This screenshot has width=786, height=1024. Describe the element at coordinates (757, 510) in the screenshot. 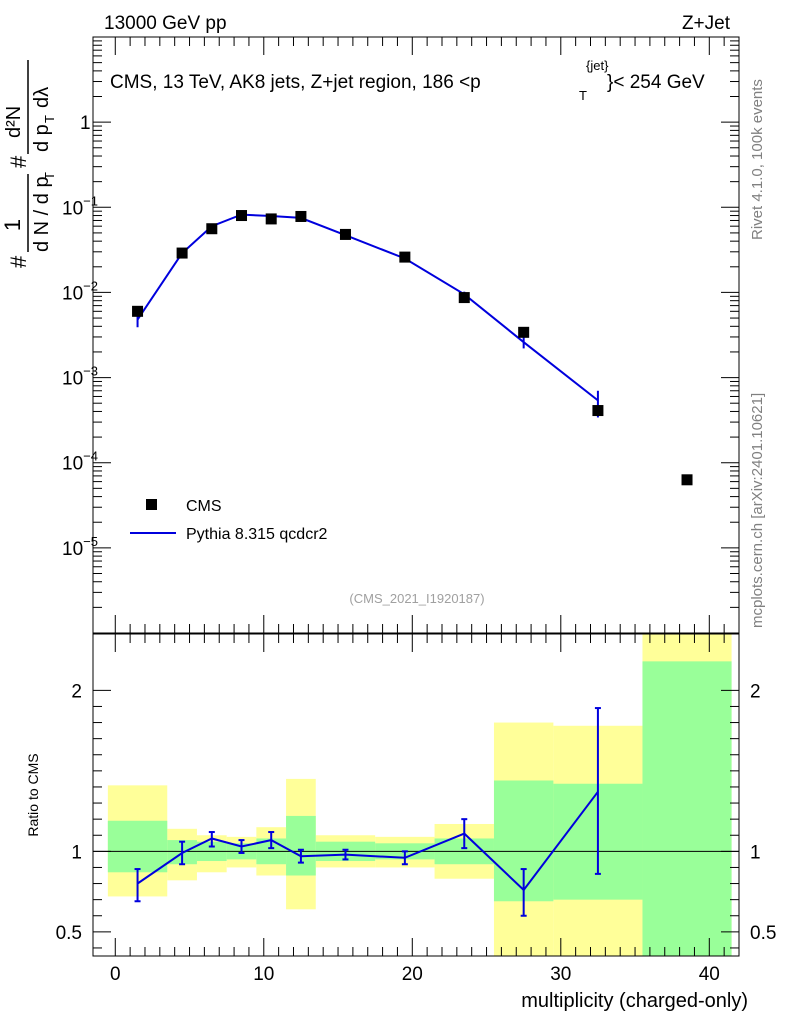

I see `mcplots-label: mcplots.cern.ch [arXiv:2401.10621]` at that location.